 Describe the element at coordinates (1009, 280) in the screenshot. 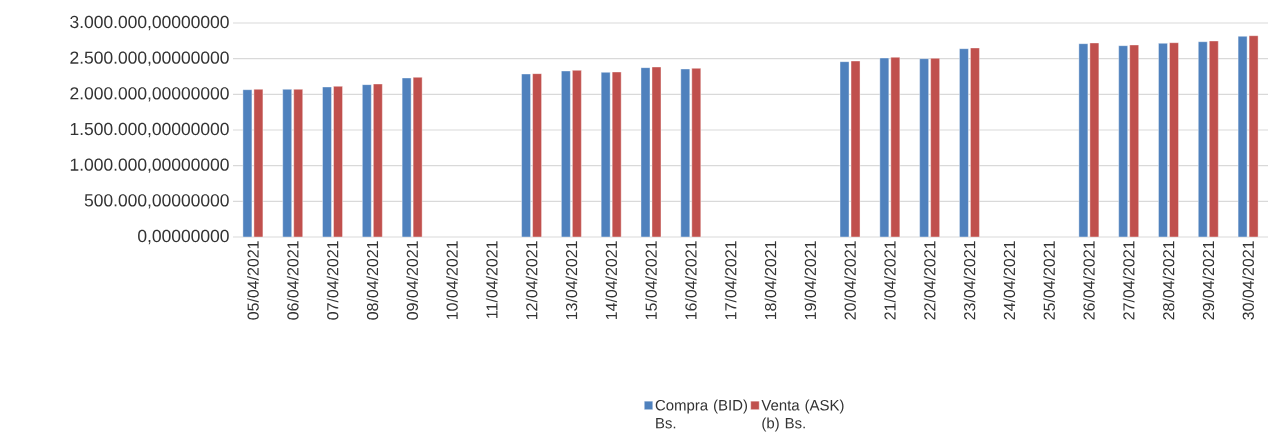

I see `x-tick-label: 24/04/2021` at that location.